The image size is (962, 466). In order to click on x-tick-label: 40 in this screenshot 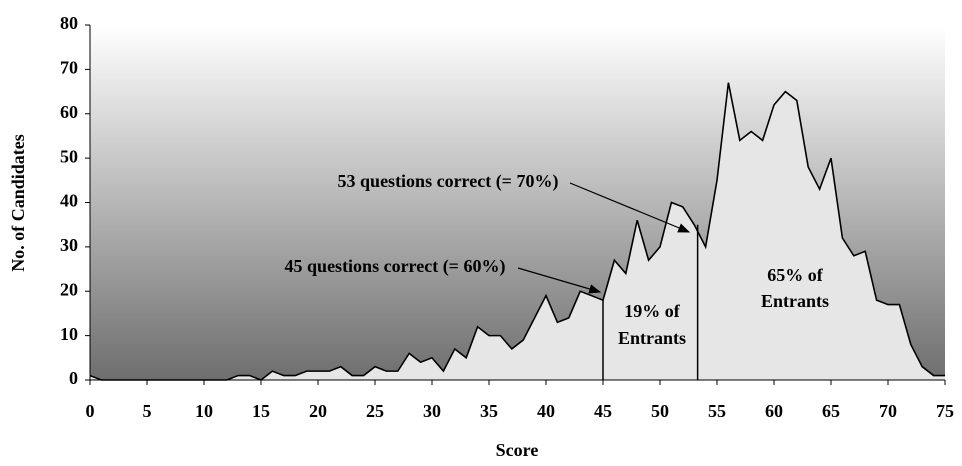, I will do `click(546, 411)`.